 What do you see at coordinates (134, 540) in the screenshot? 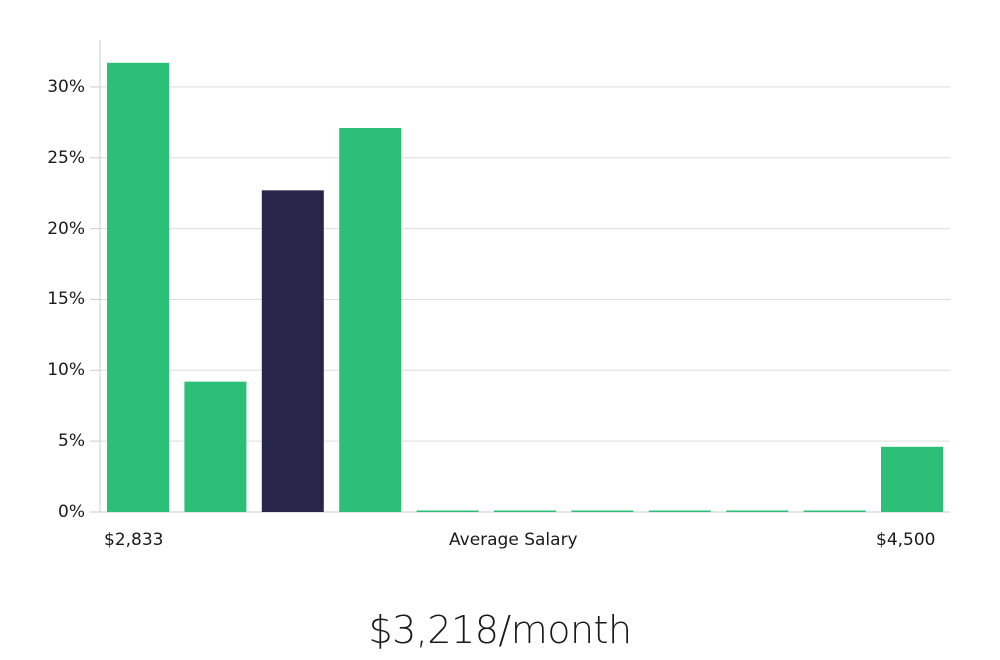
I see `x-min-label: $2,833` at bounding box center [134, 540].